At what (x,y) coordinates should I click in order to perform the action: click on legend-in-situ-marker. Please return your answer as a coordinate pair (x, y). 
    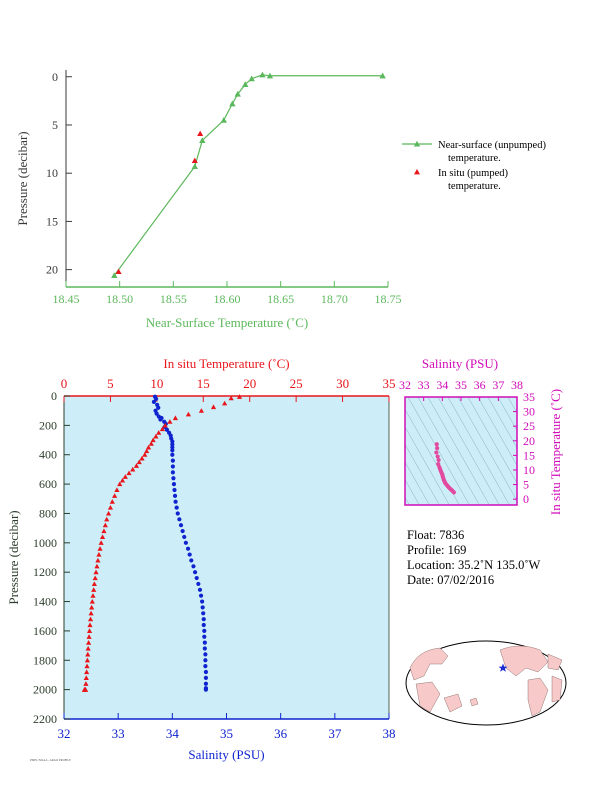
    Looking at the image, I should click on (417, 172).